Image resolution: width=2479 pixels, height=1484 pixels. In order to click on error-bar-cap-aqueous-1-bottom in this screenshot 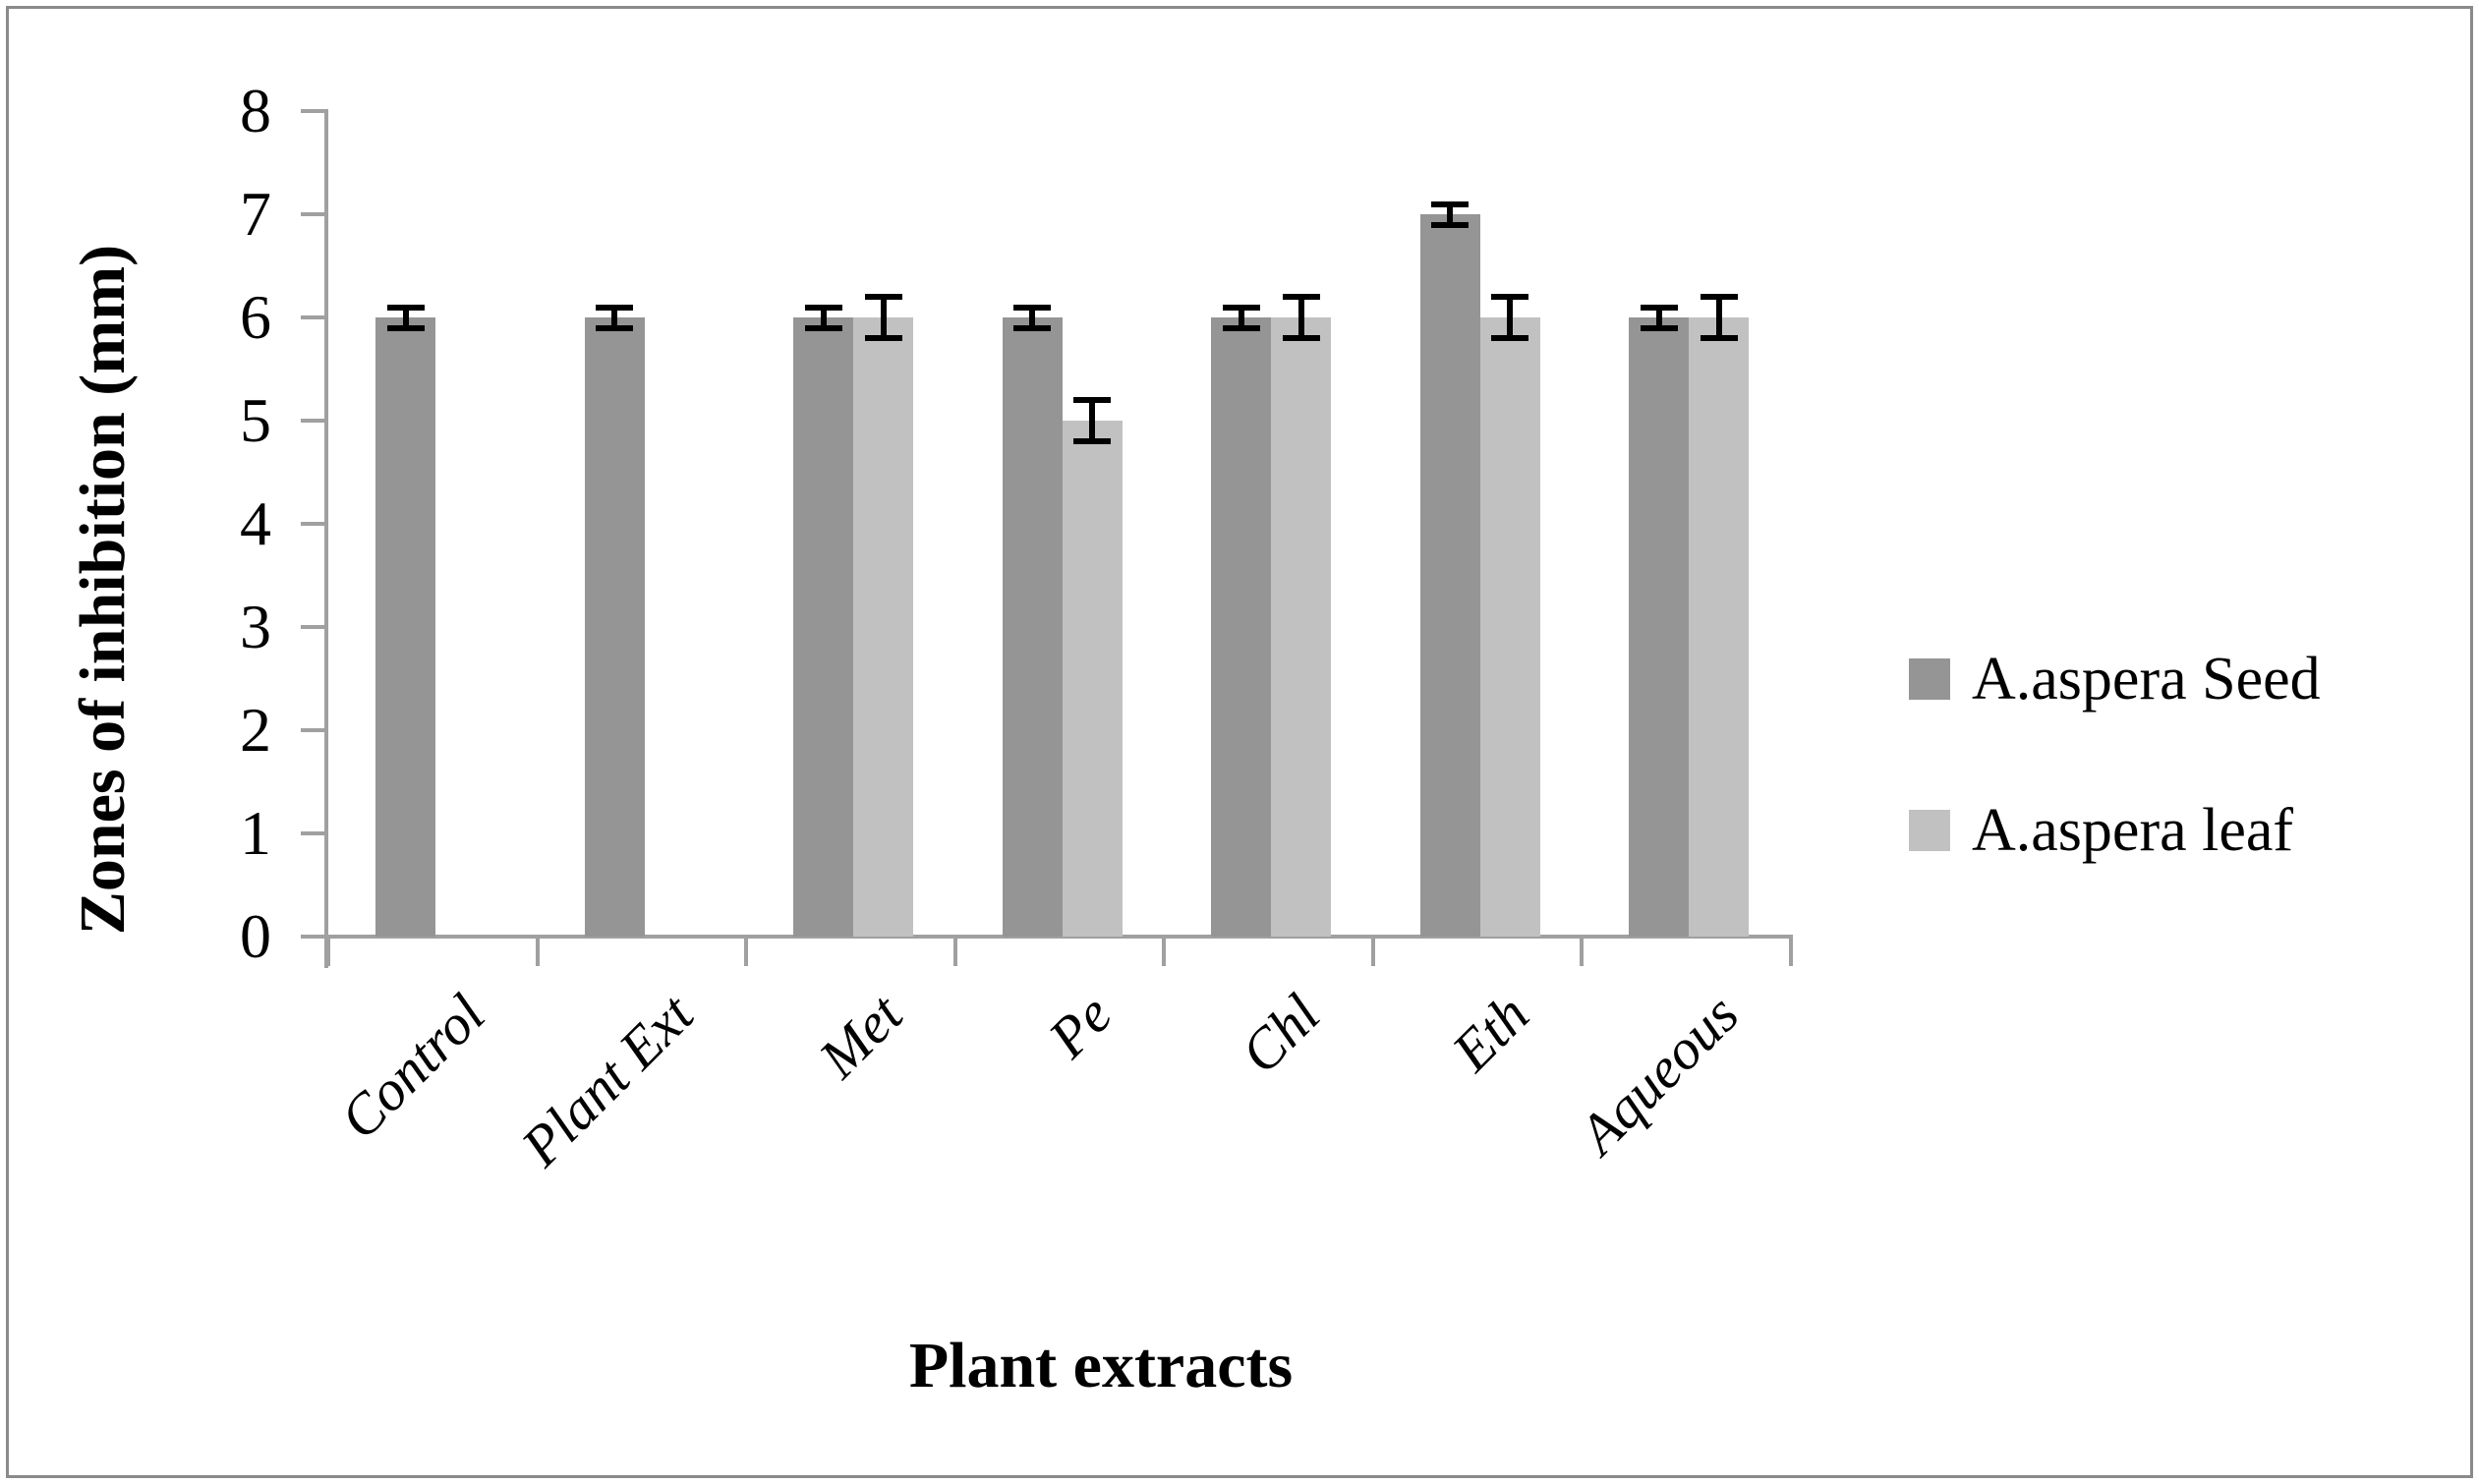, I will do `click(1719, 338)`.